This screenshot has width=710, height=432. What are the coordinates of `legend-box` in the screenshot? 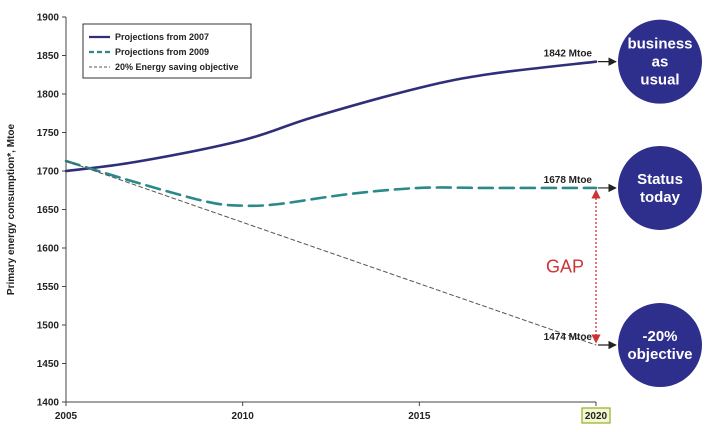 It's located at (167, 51).